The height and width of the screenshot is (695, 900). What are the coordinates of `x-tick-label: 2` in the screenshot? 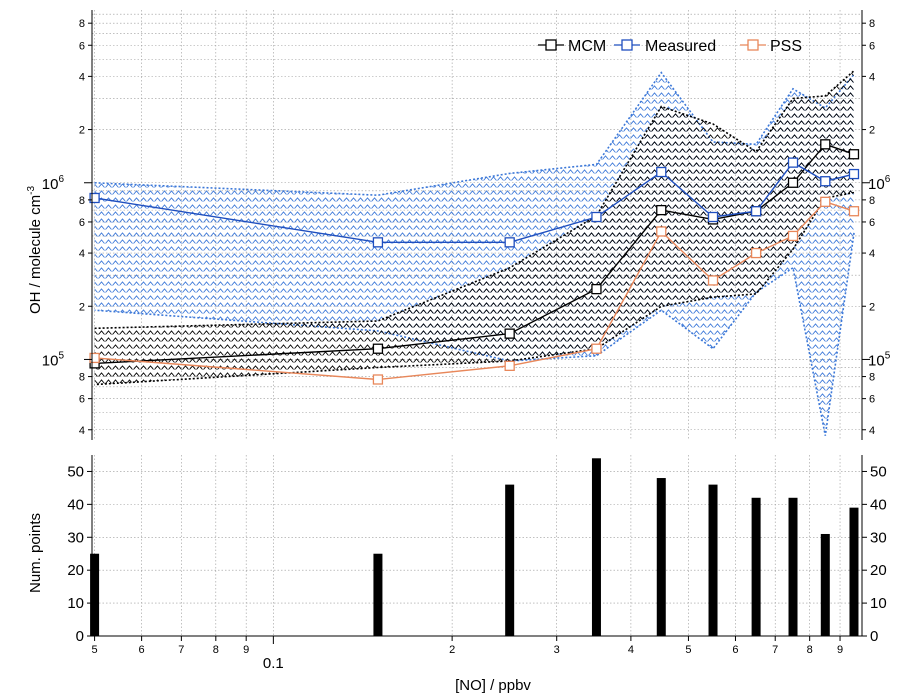 It's located at (452, 650).